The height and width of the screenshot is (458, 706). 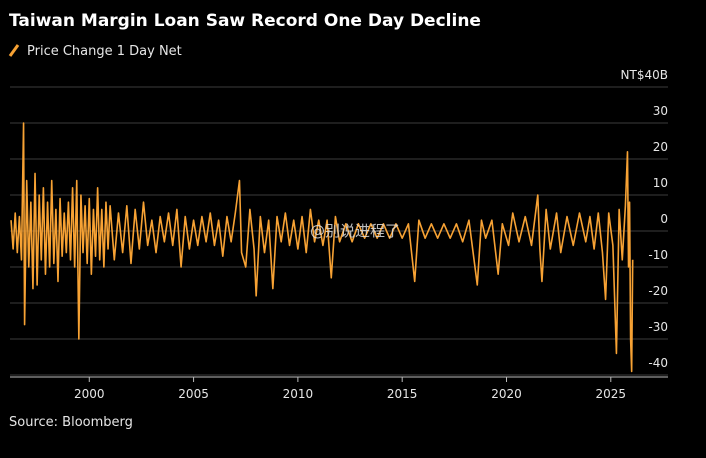 What do you see at coordinates (664, 219) in the screenshot?
I see `y-tick-label: 0` at bounding box center [664, 219].